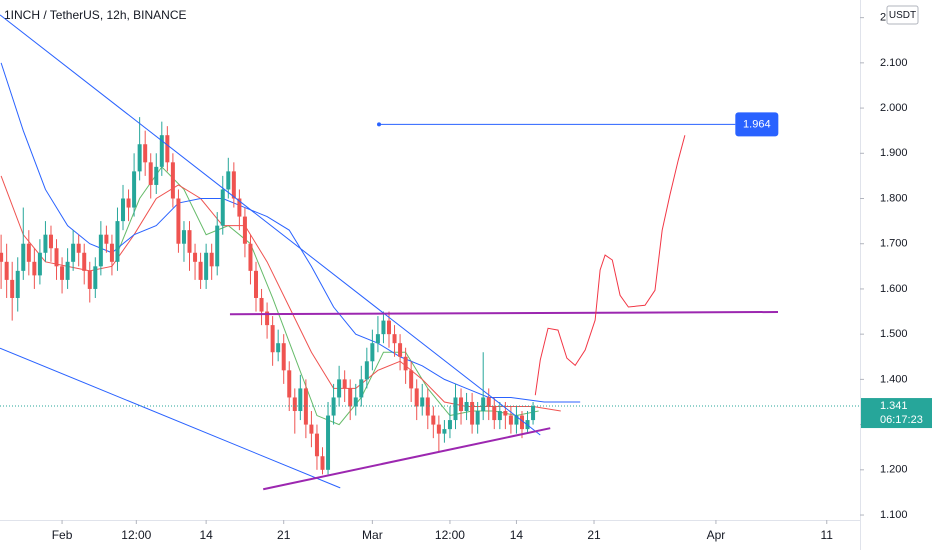 The height and width of the screenshot is (550, 932). What do you see at coordinates (716, 535) in the screenshot?
I see `x-tick-label: Apr` at bounding box center [716, 535].